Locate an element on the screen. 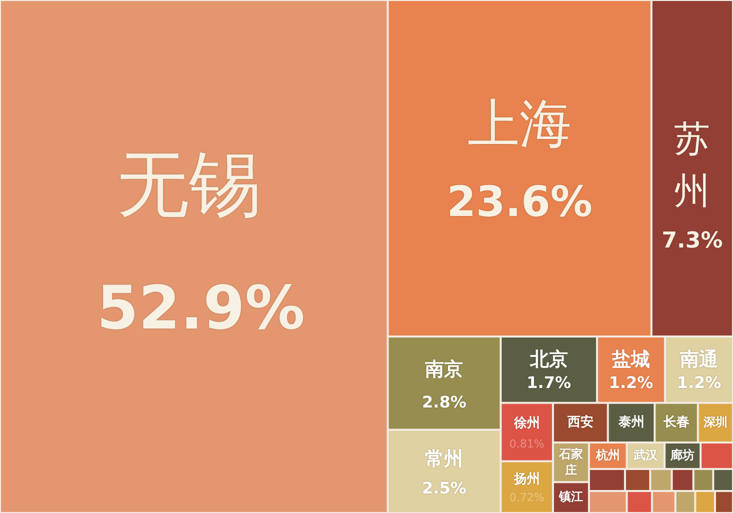 The height and width of the screenshot is (513, 733). data-label: 52.9% is located at coordinates (200, 308).